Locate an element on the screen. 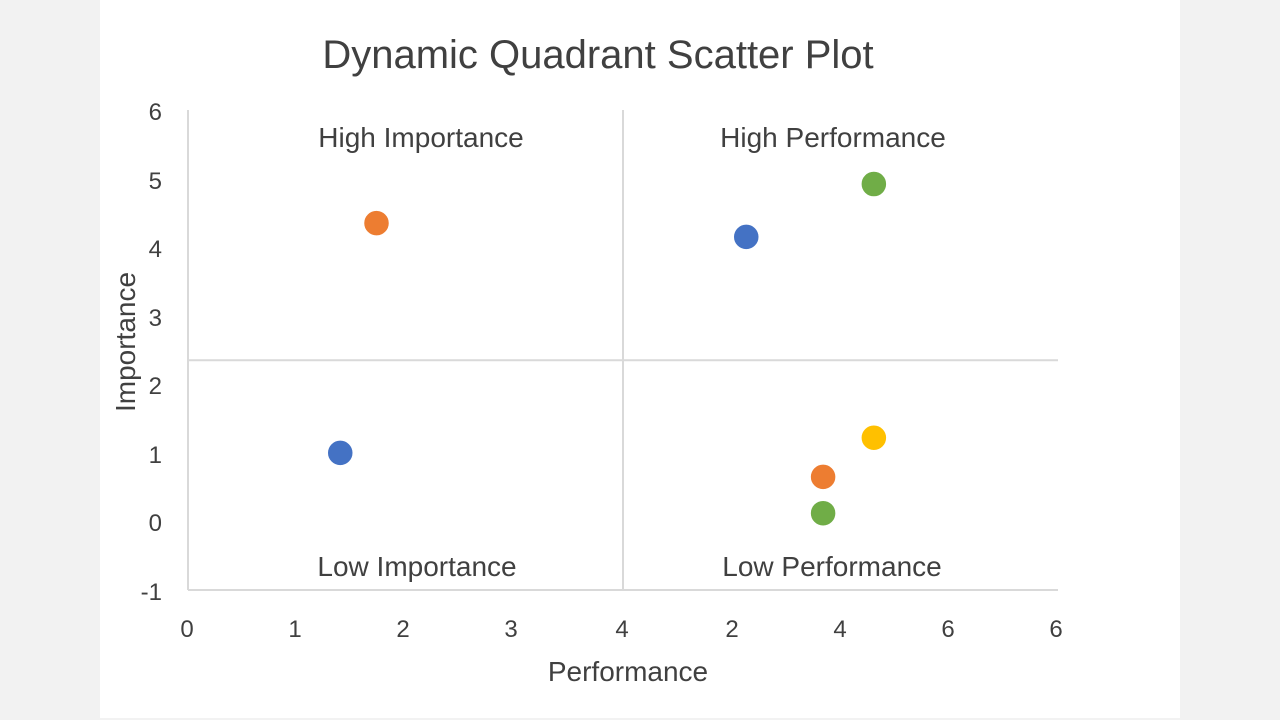 Image resolution: width=1280 pixels, height=720 pixels. x-tick-label: 3 is located at coordinates (510, 629).